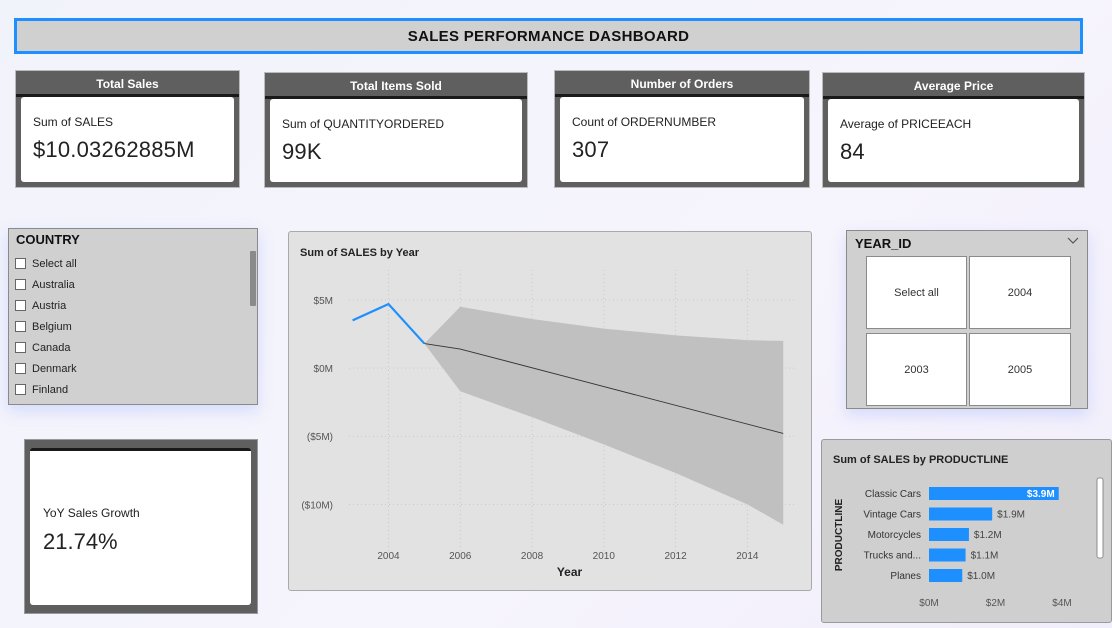  I want to click on x-tick-label: 2004, so click(388, 556).